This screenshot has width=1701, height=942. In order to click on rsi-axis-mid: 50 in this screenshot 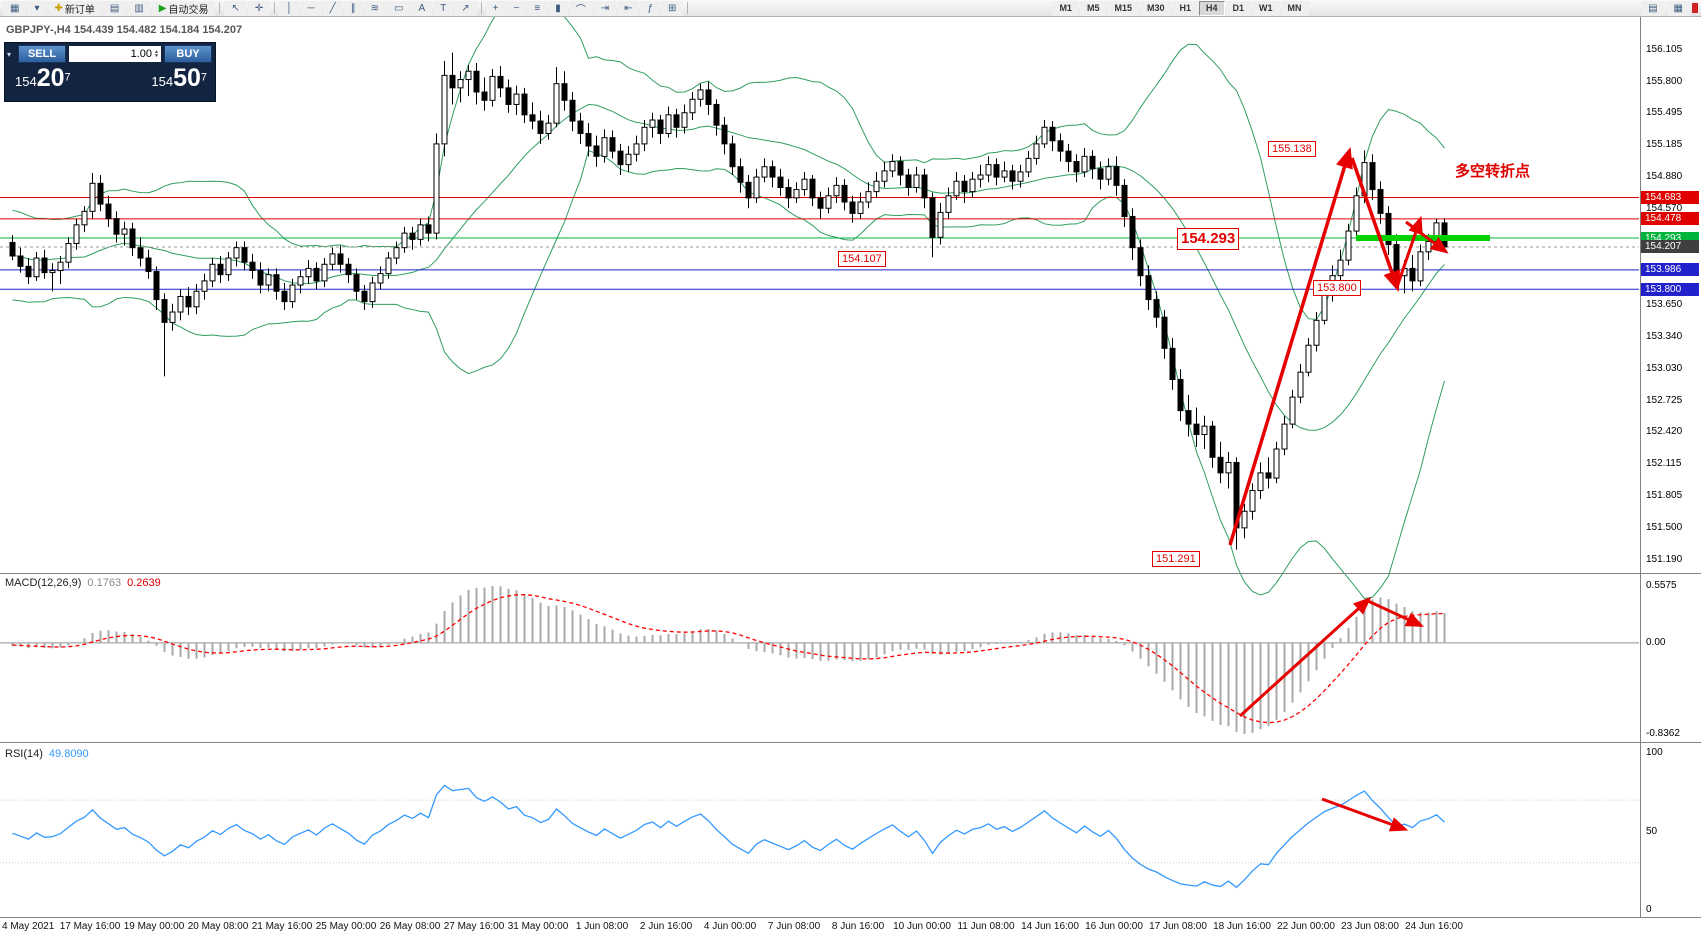, I will do `click(1652, 831)`.